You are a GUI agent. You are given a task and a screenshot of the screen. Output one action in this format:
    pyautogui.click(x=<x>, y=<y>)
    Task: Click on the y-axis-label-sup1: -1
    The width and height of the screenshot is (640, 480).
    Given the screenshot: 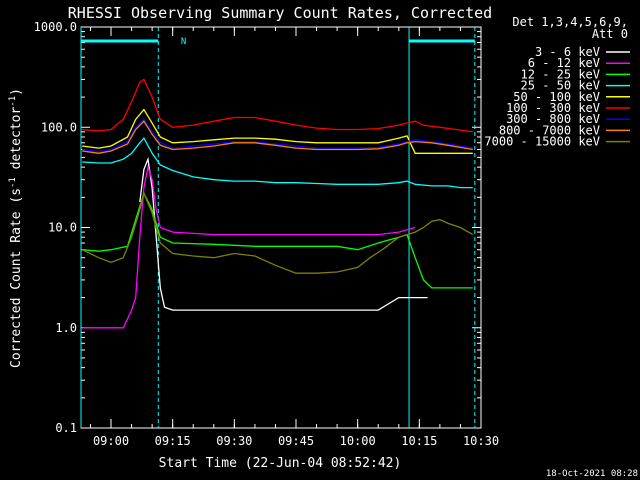 What is the action you would take?
    pyautogui.click(x=13, y=182)
    